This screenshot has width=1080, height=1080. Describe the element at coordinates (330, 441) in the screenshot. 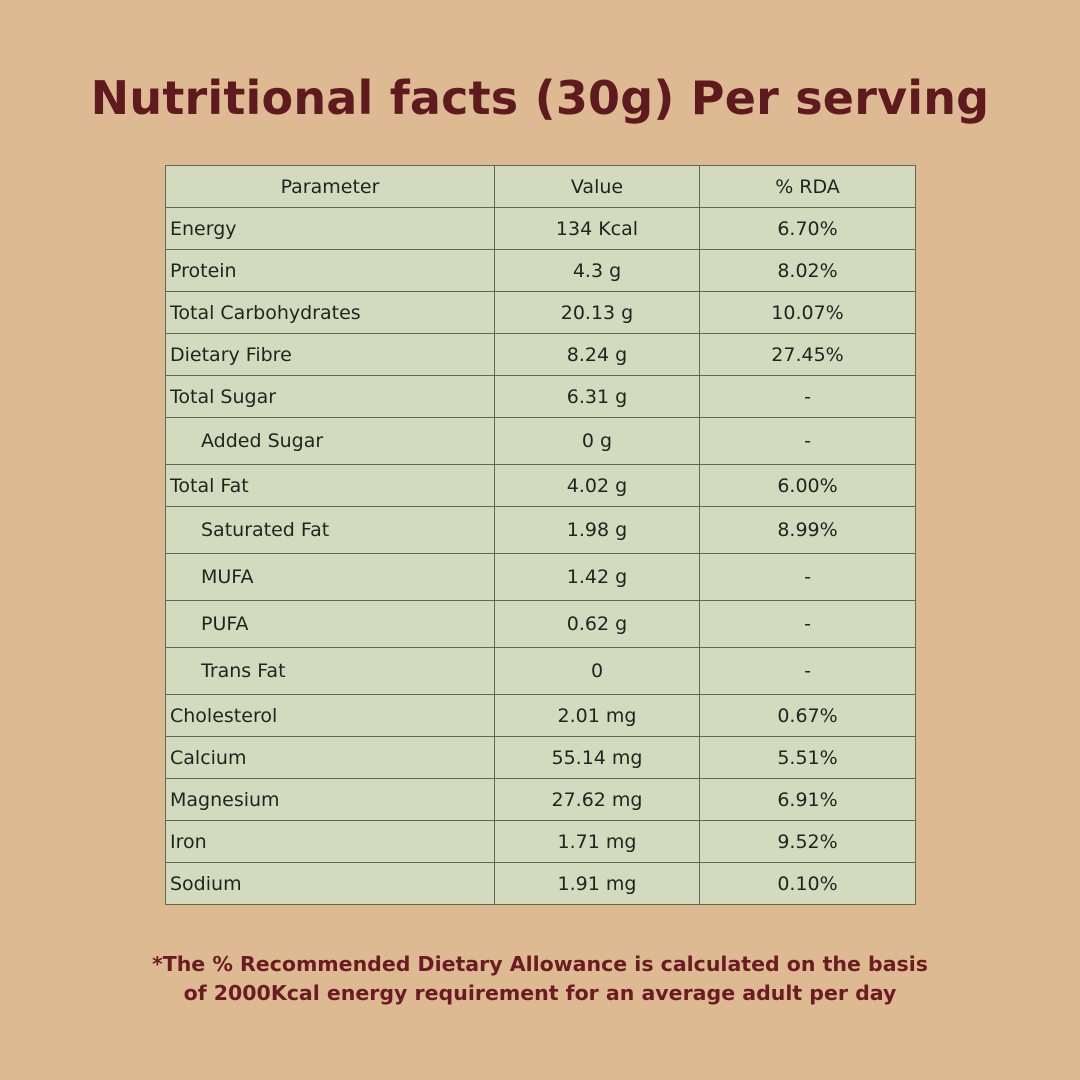

I see `cell-parameter: Added Sugar` at that location.